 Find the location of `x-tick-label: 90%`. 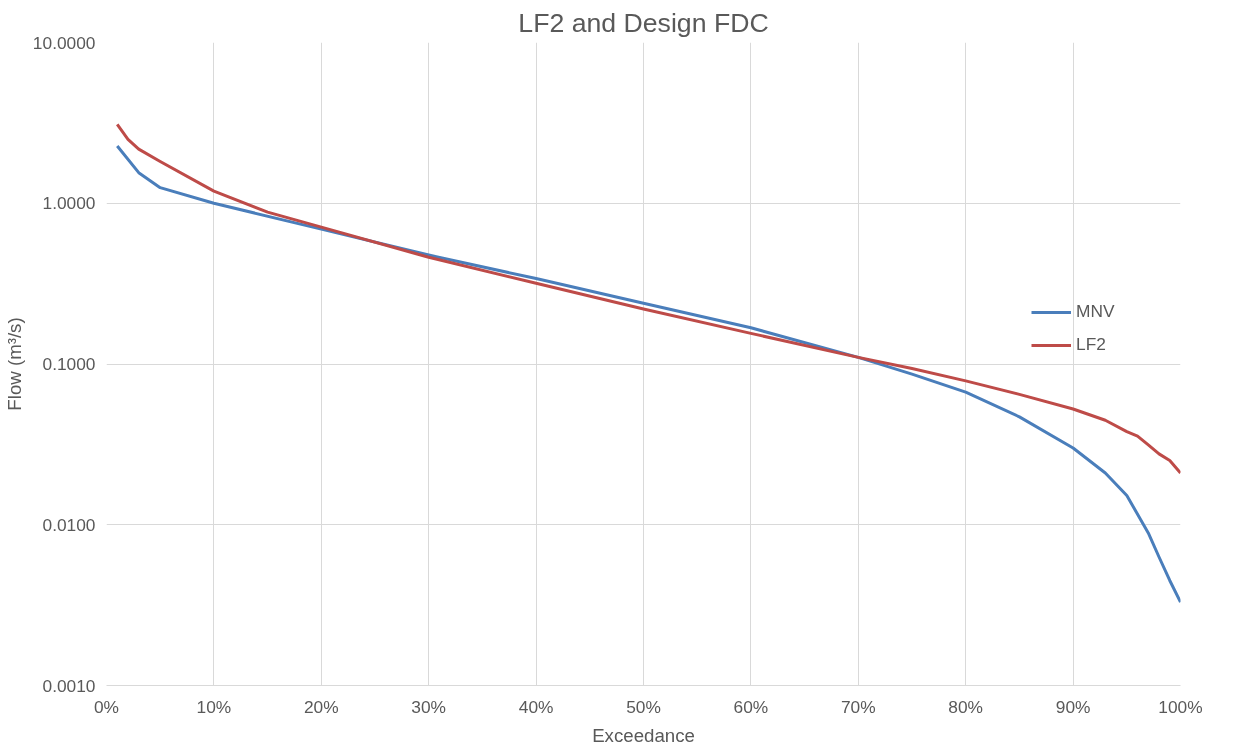

x-tick-label: 90% is located at coordinates (1073, 706).